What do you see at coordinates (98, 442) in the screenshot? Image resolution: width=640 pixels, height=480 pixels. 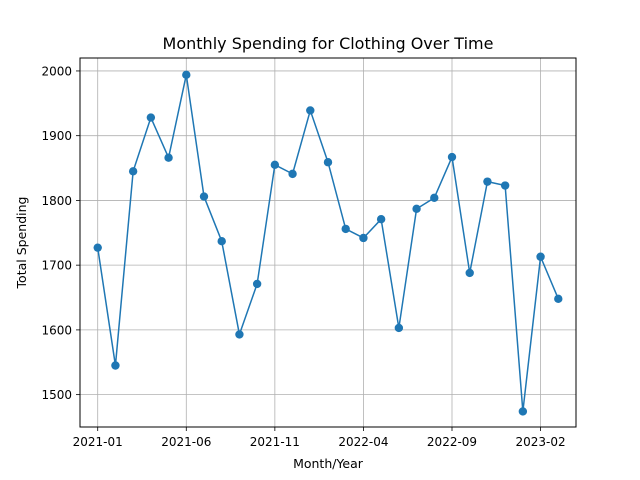 I see `x-tick-label: 2021-01` at bounding box center [98, 442].